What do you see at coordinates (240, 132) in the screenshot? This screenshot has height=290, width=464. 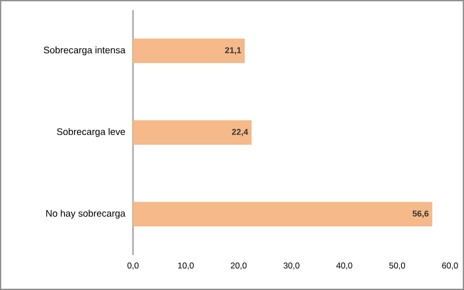 I see `data-label: 22,4` at bounding box center [240, 132].